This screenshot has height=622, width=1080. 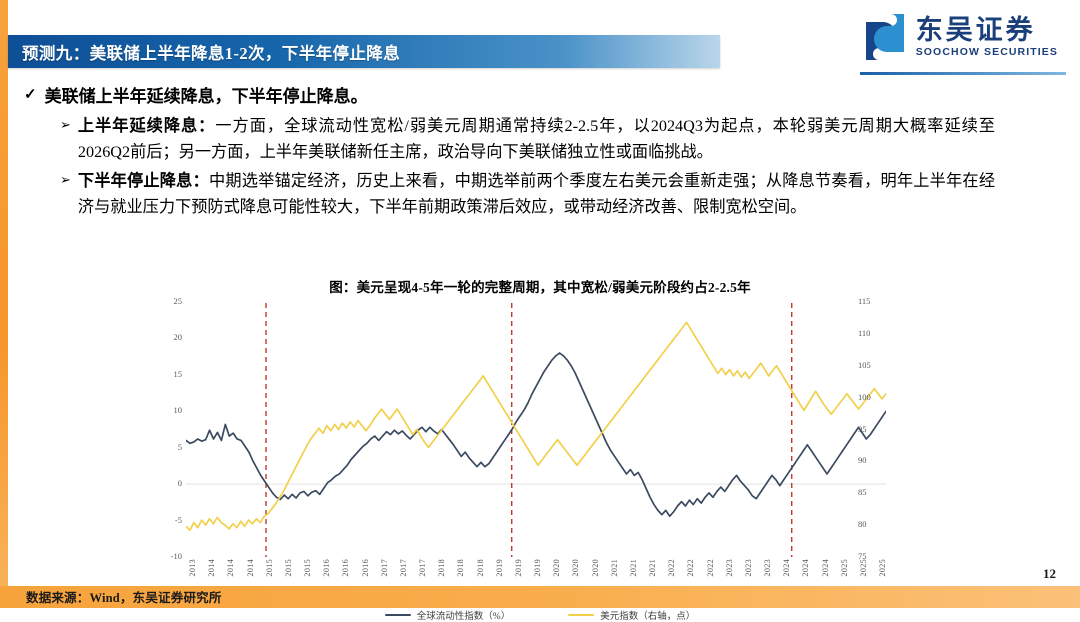 What do you see at coordinates (178, 337) in the screenshot?
I see `y-tick-left: 20` at bounding box center [178, 337].